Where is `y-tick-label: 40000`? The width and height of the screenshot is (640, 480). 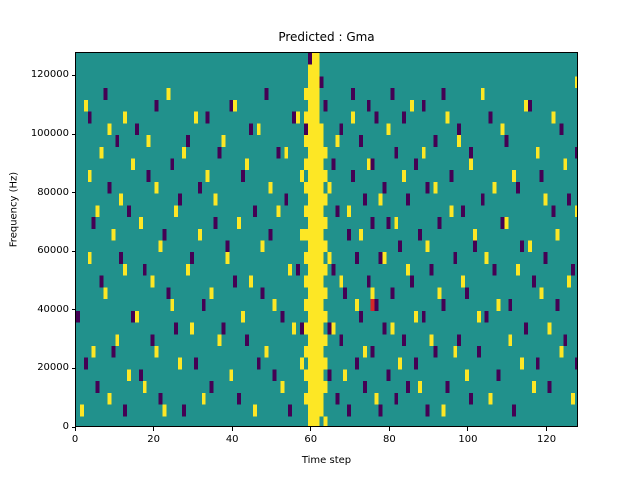
y-tick-label: 40000 is located at coordinates (53, 309).